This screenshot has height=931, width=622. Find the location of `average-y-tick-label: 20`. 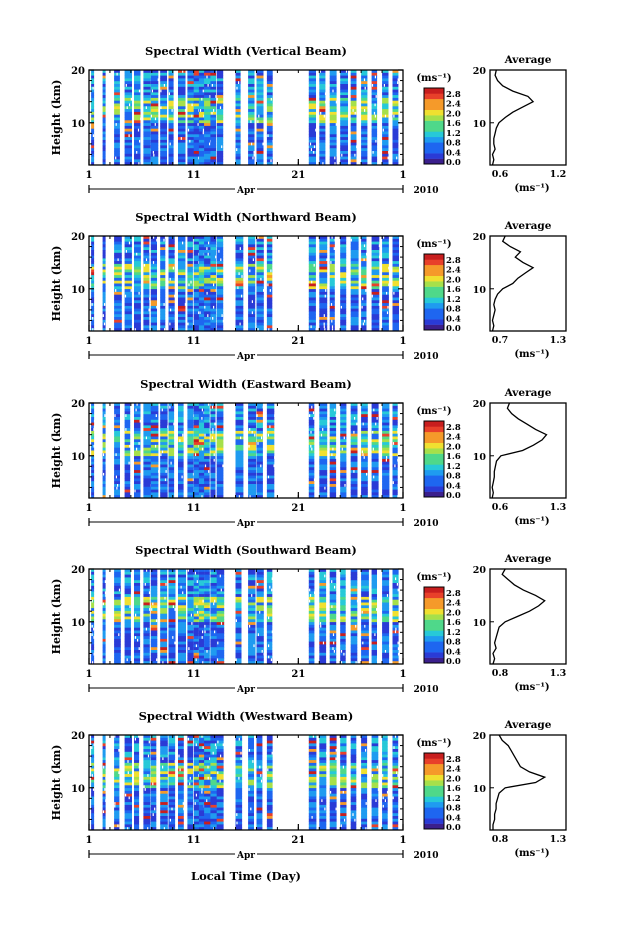

average-y-tick-label: 20 is located at coordinates (480, 71).